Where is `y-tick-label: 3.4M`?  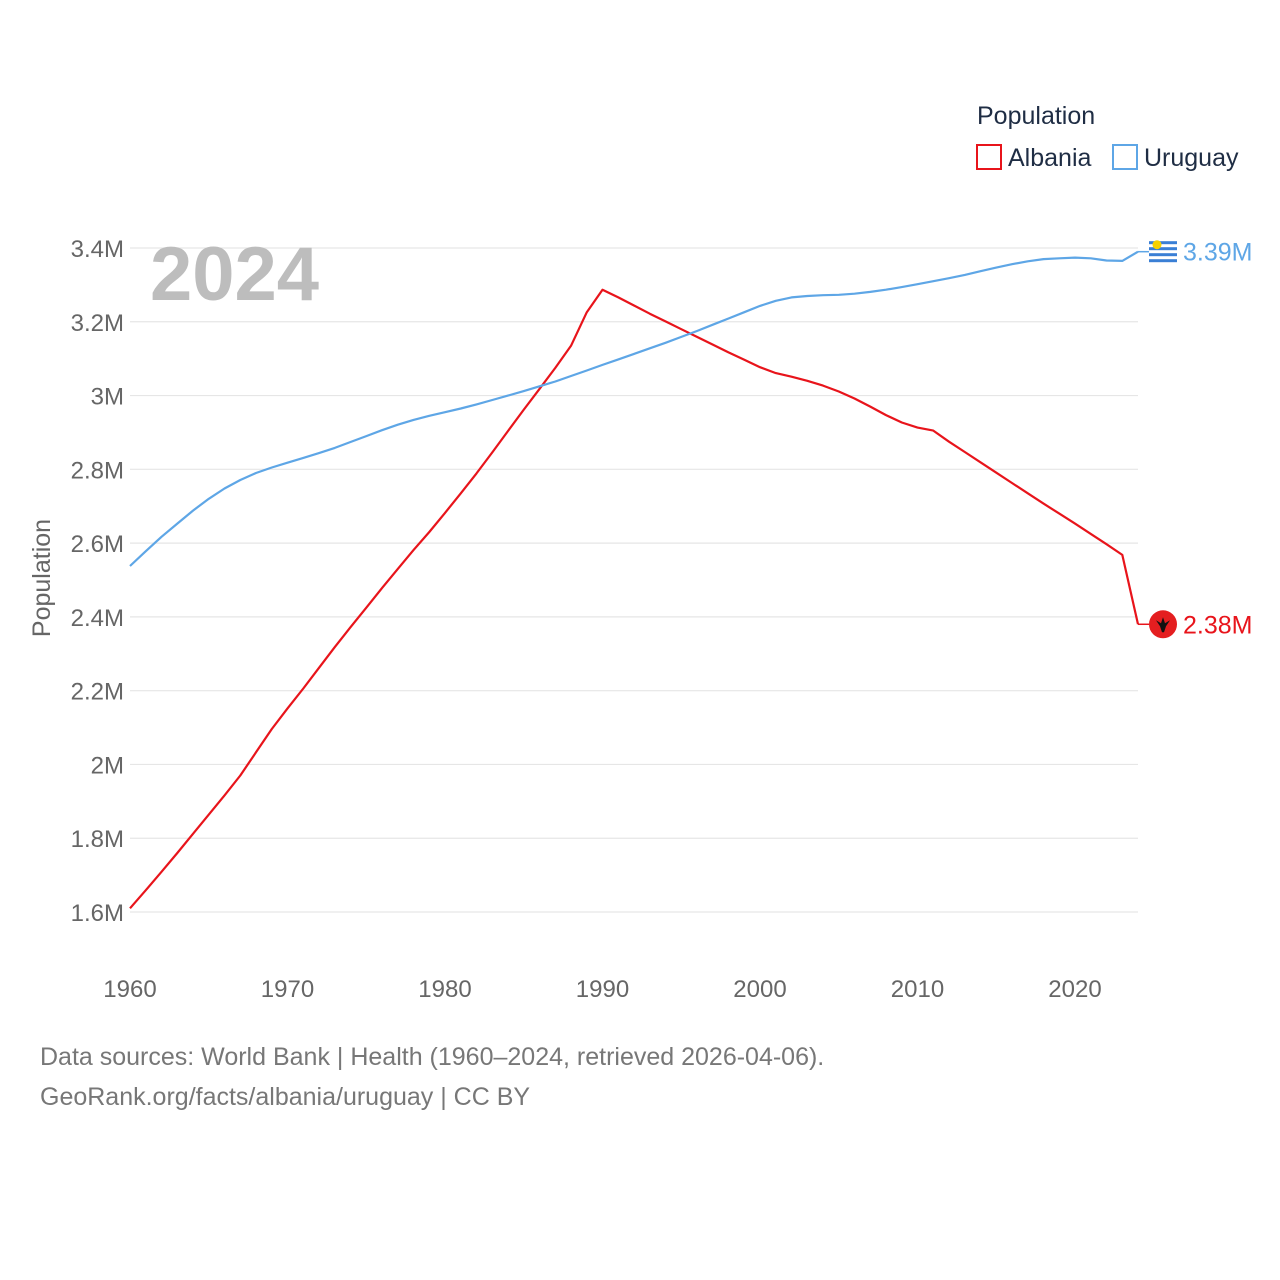
y-tick-label: 3.4M is located at coordinates (97, 249).